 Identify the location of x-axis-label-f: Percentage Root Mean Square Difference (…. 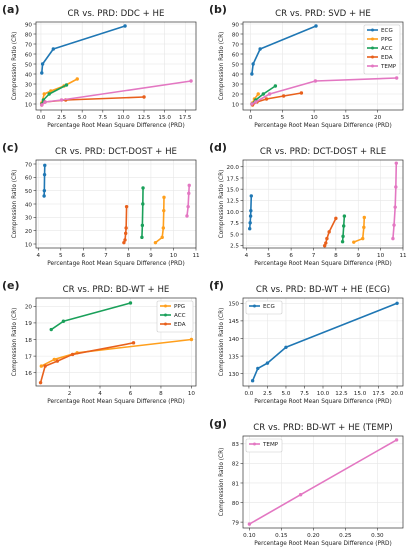
(323, 402).